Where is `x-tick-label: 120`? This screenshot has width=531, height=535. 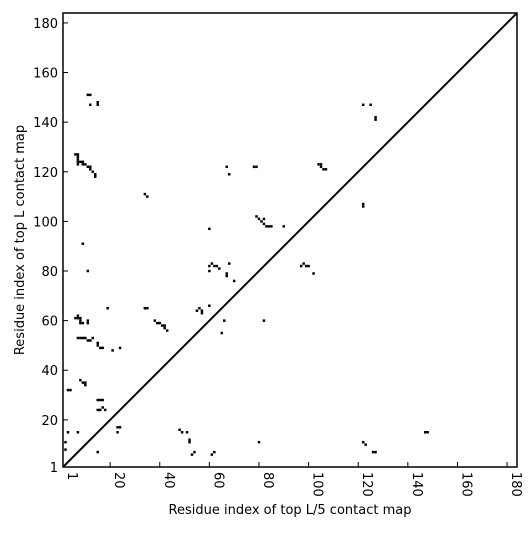 x-tick-label: 120 is located at coordinates (366, 484).